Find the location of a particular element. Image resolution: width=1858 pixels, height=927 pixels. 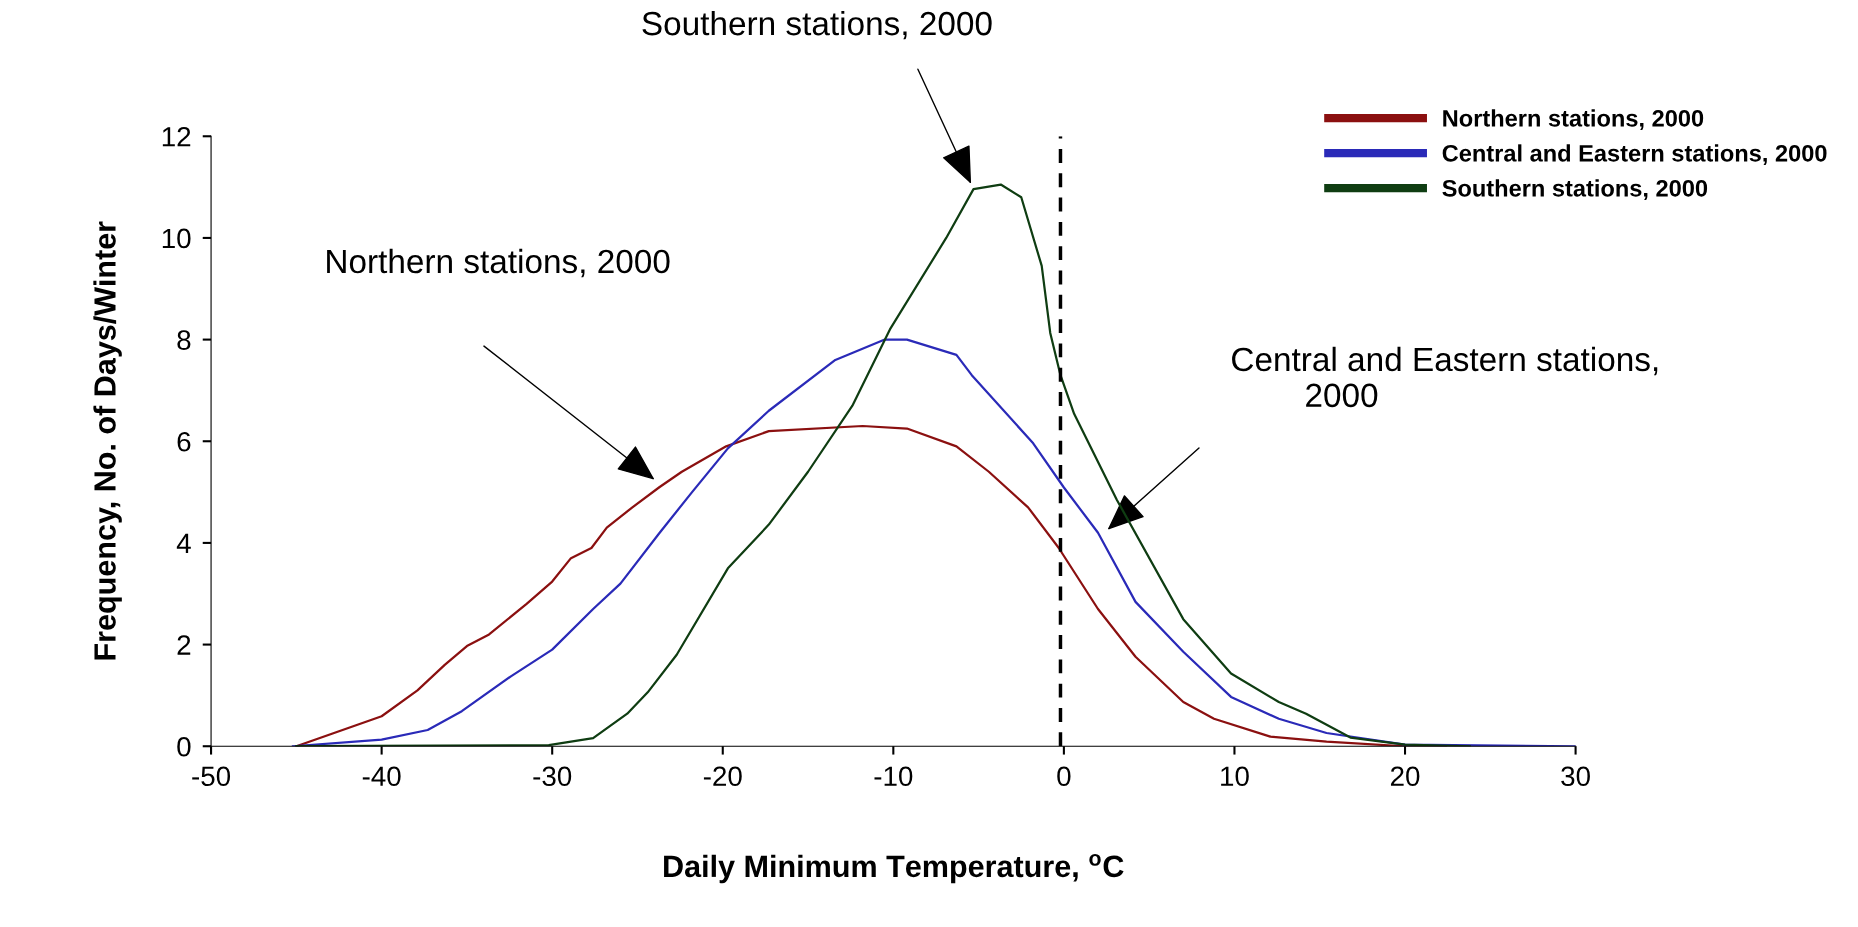

x-tick-label: -30 is located at coordinates (552, 776).